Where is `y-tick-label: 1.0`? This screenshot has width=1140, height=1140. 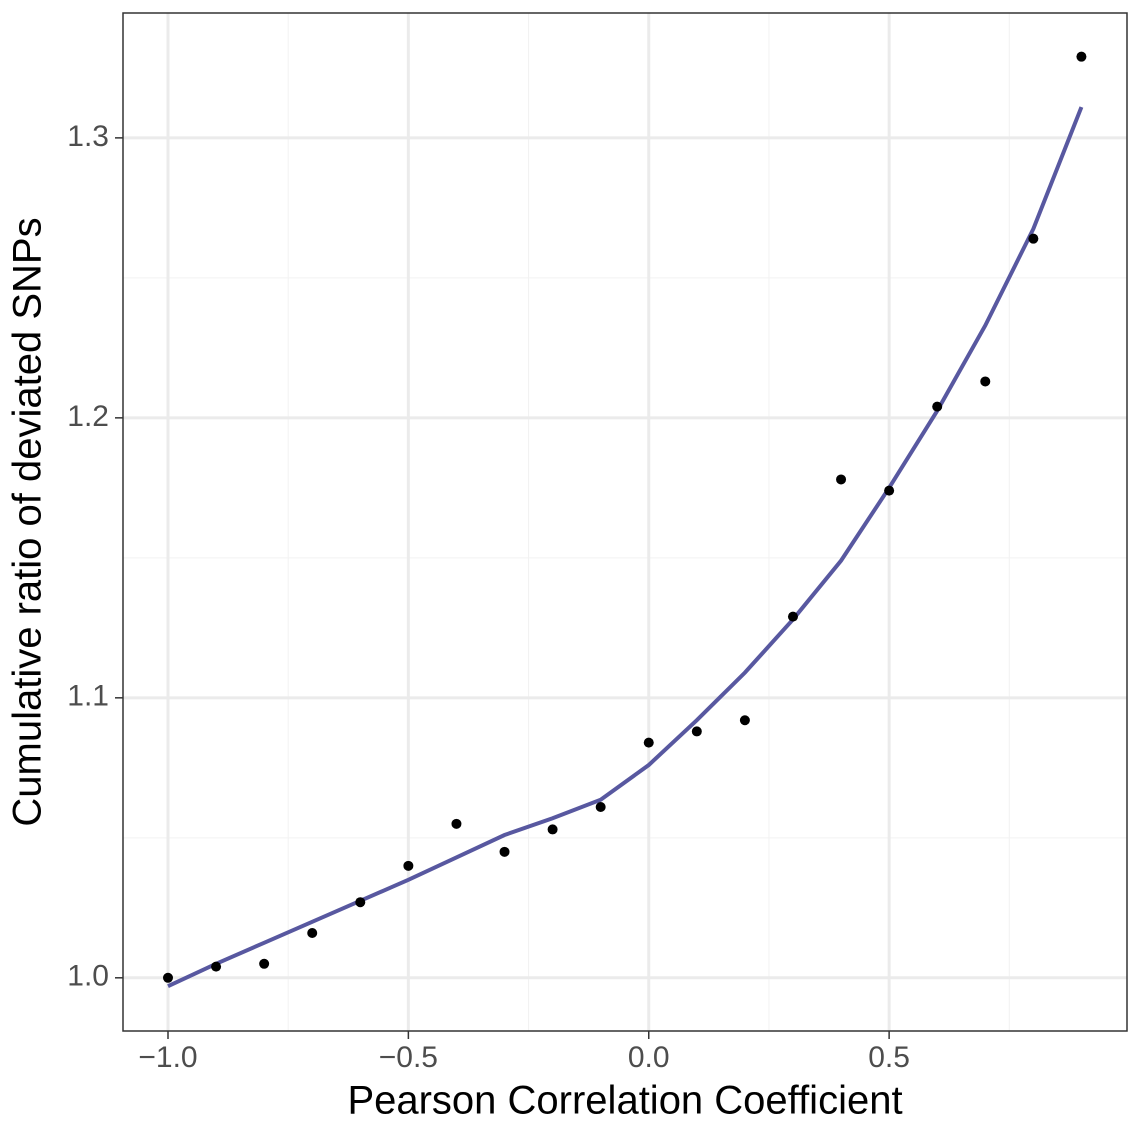
y-tick-label: 1.0 is located at coordinates (88, 976).